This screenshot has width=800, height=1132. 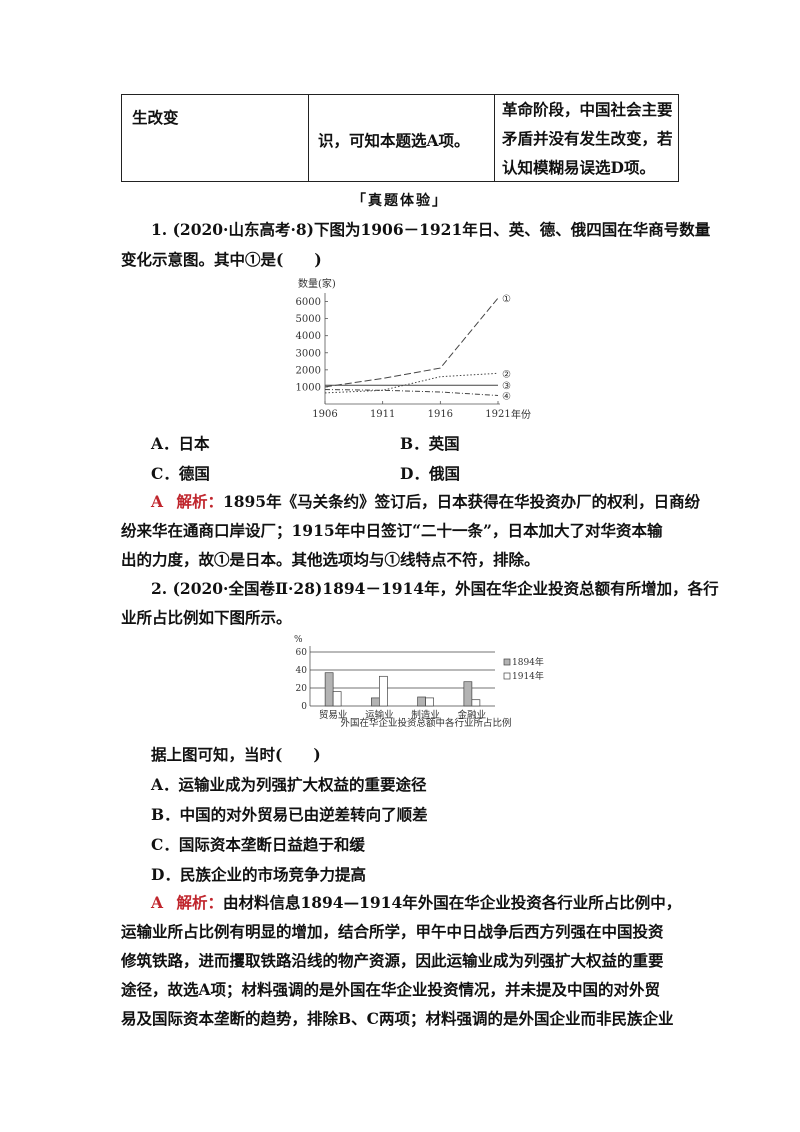 I want to click on chart1-ylabel: 数量(家), so click(x=317, y=283).